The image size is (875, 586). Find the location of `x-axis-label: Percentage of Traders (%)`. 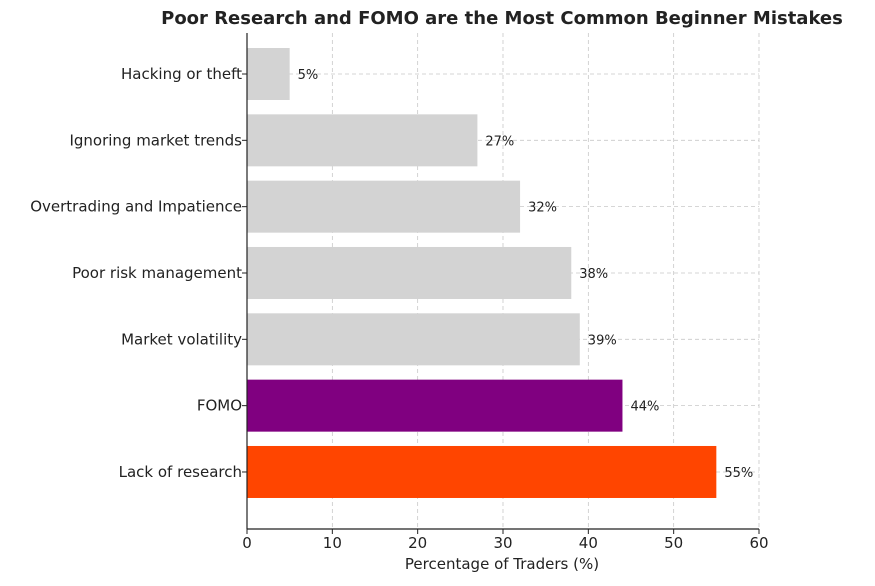

x-axis-label: Percentage of Traders (%) is located at coordinates (502, 564).